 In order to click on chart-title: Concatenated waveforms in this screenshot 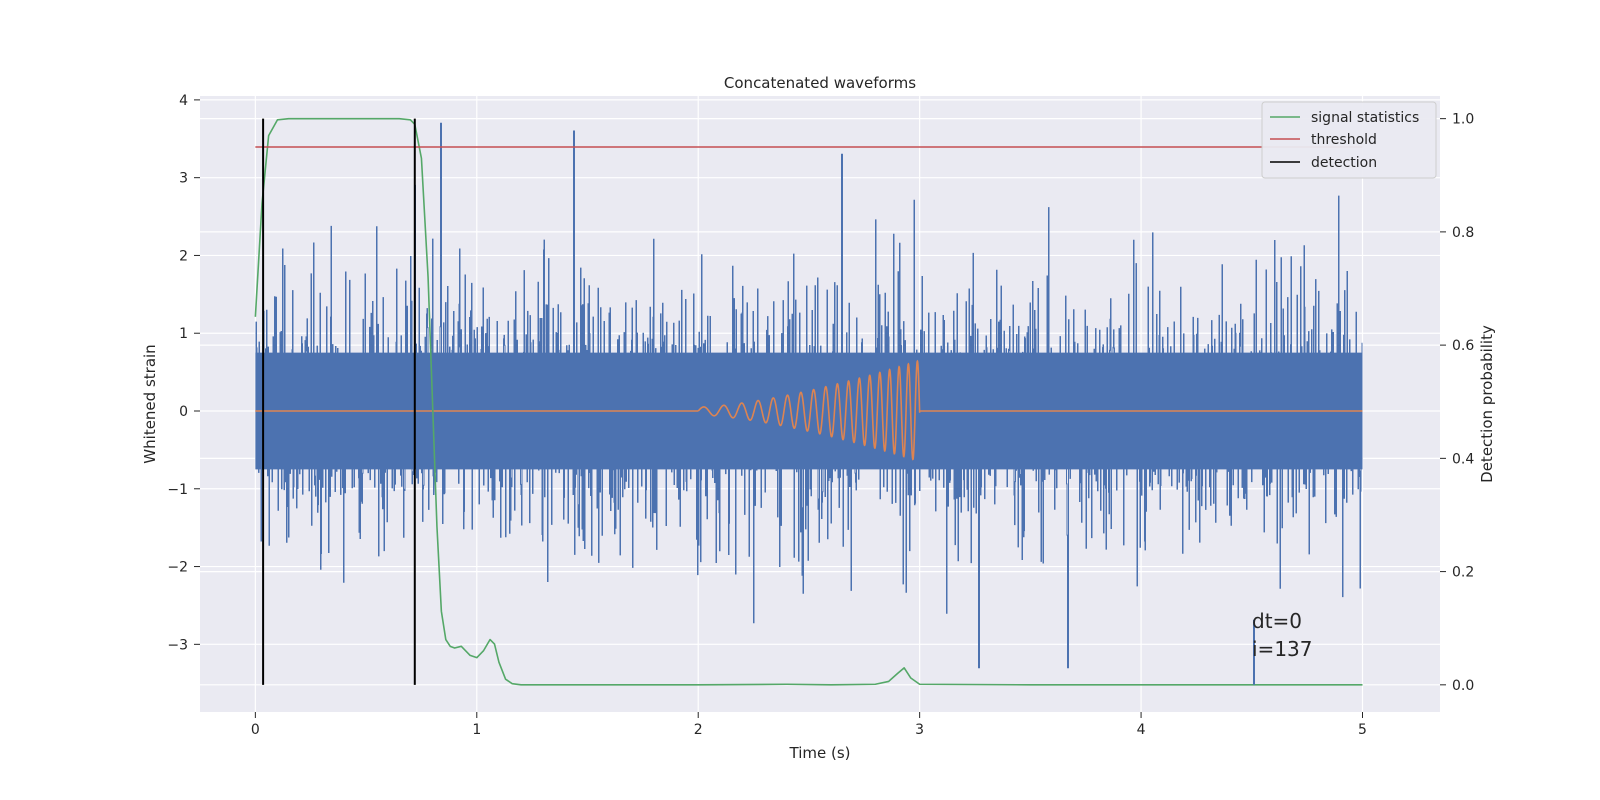, I will do `click(820, 83)`.